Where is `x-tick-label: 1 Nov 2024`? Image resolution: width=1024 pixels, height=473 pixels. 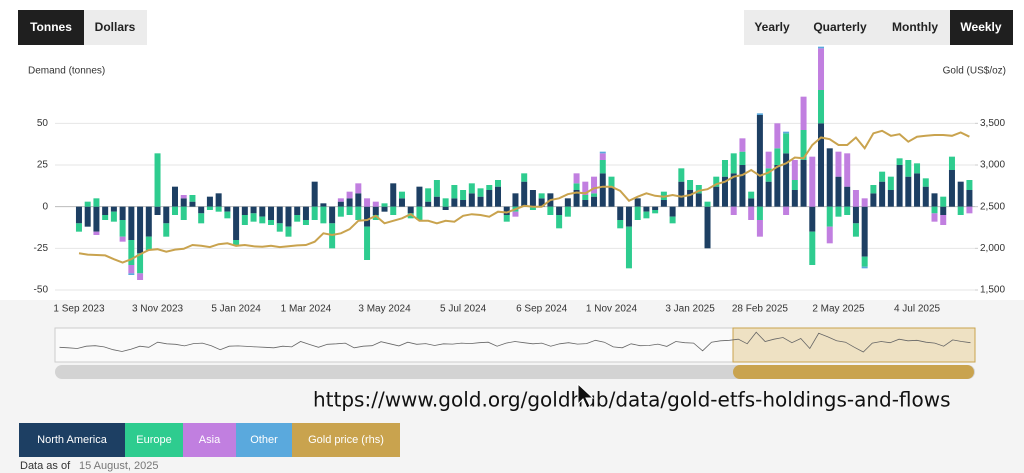 x-tick-label: 1 Nov 2024 is located at coordinates (612, 309).